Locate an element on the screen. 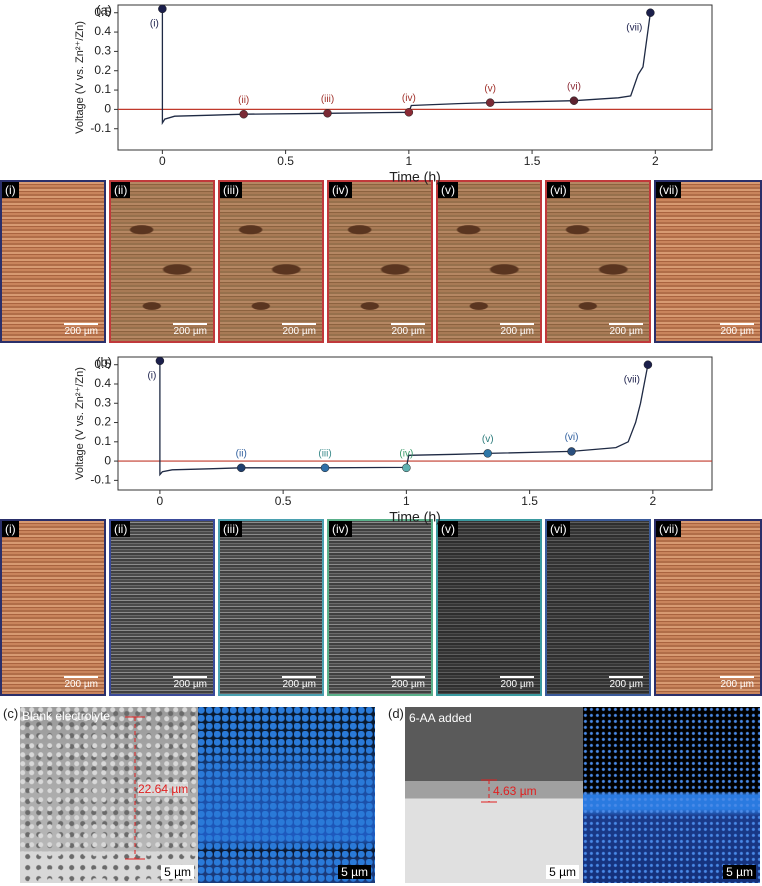 The height and width of the screenshot is (886, 762). micrograph: (iv) 200 µm is located at coordinates (380, 607).